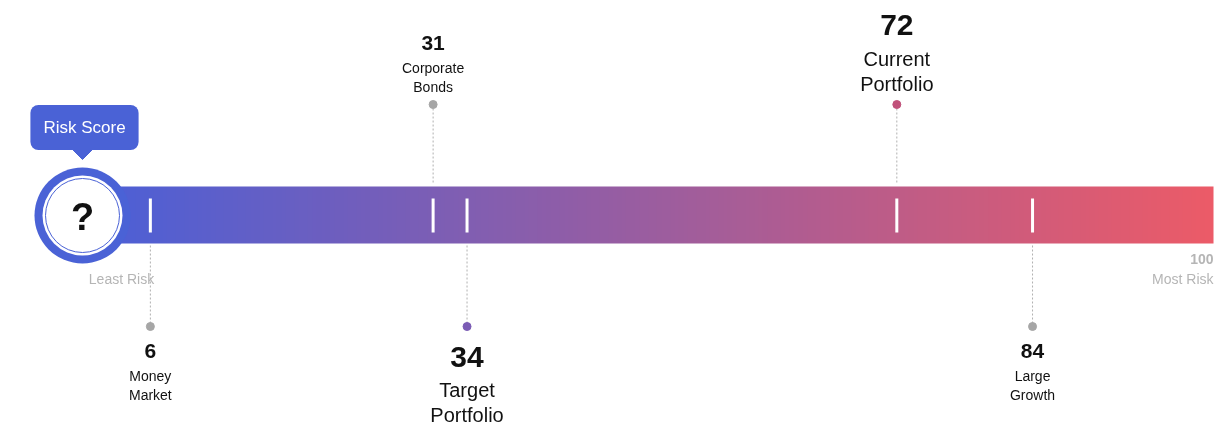 The height and width of the screenshot is (424, 1220). What do you see at coordinates (897, 71) in the screenshot?
I see `category-label: Current Portfolio` at bounding box center [897, 71].